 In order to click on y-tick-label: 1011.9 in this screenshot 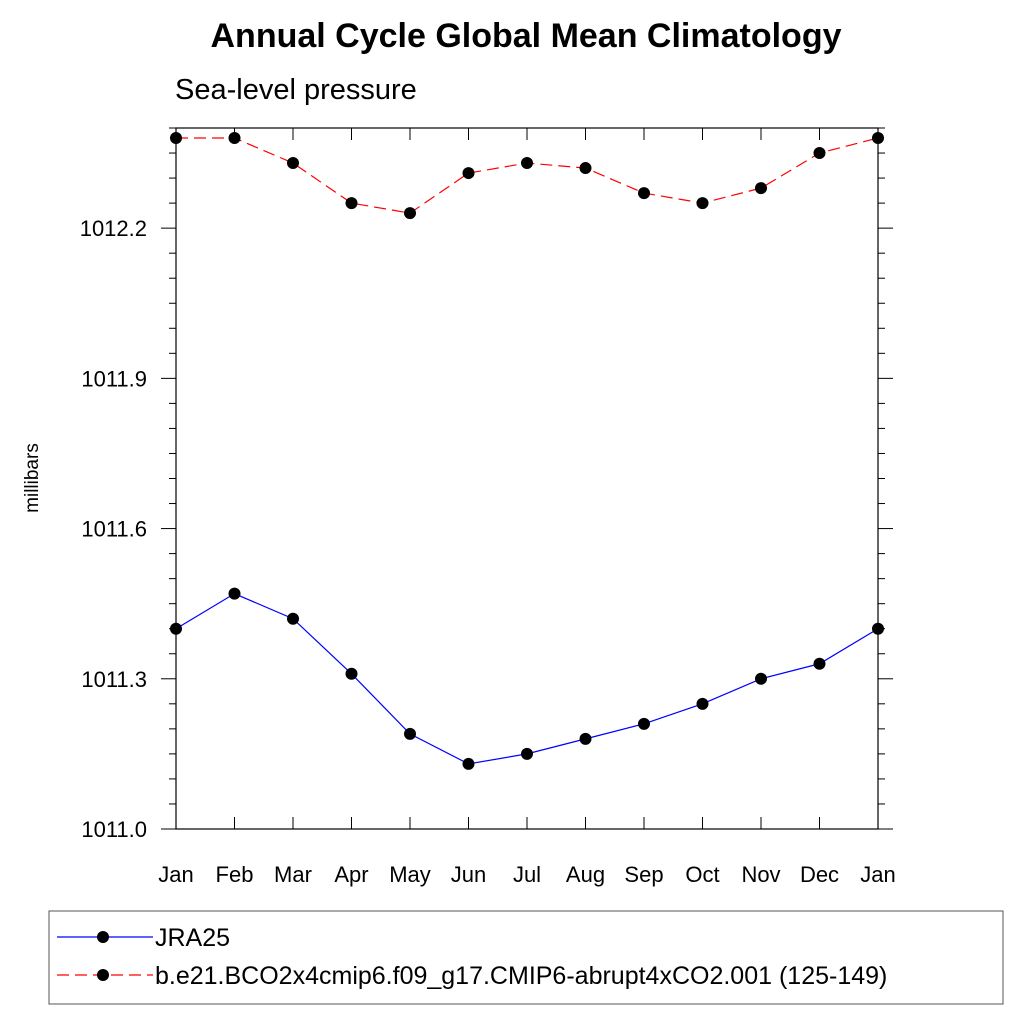, I will do `click(114, 378)`.